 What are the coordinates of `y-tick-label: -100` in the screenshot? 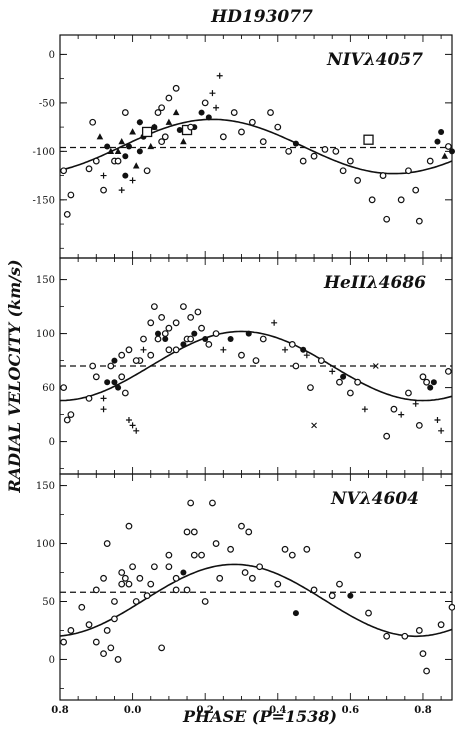 It's located at (44, 152).